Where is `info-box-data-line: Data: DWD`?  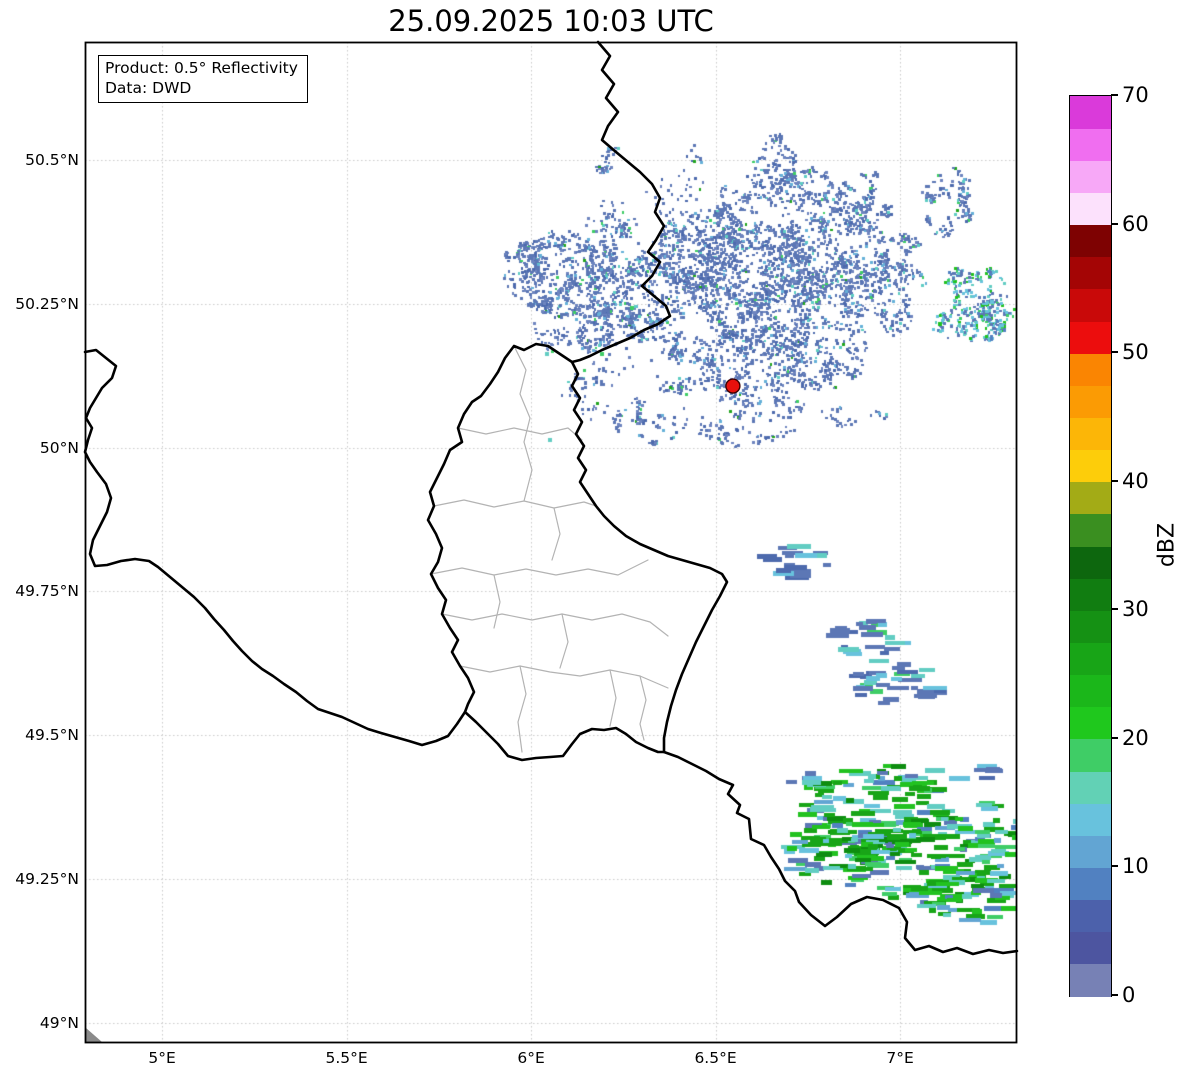
info-box-data-line: Data: DWD is located at coordinates (148, 88).